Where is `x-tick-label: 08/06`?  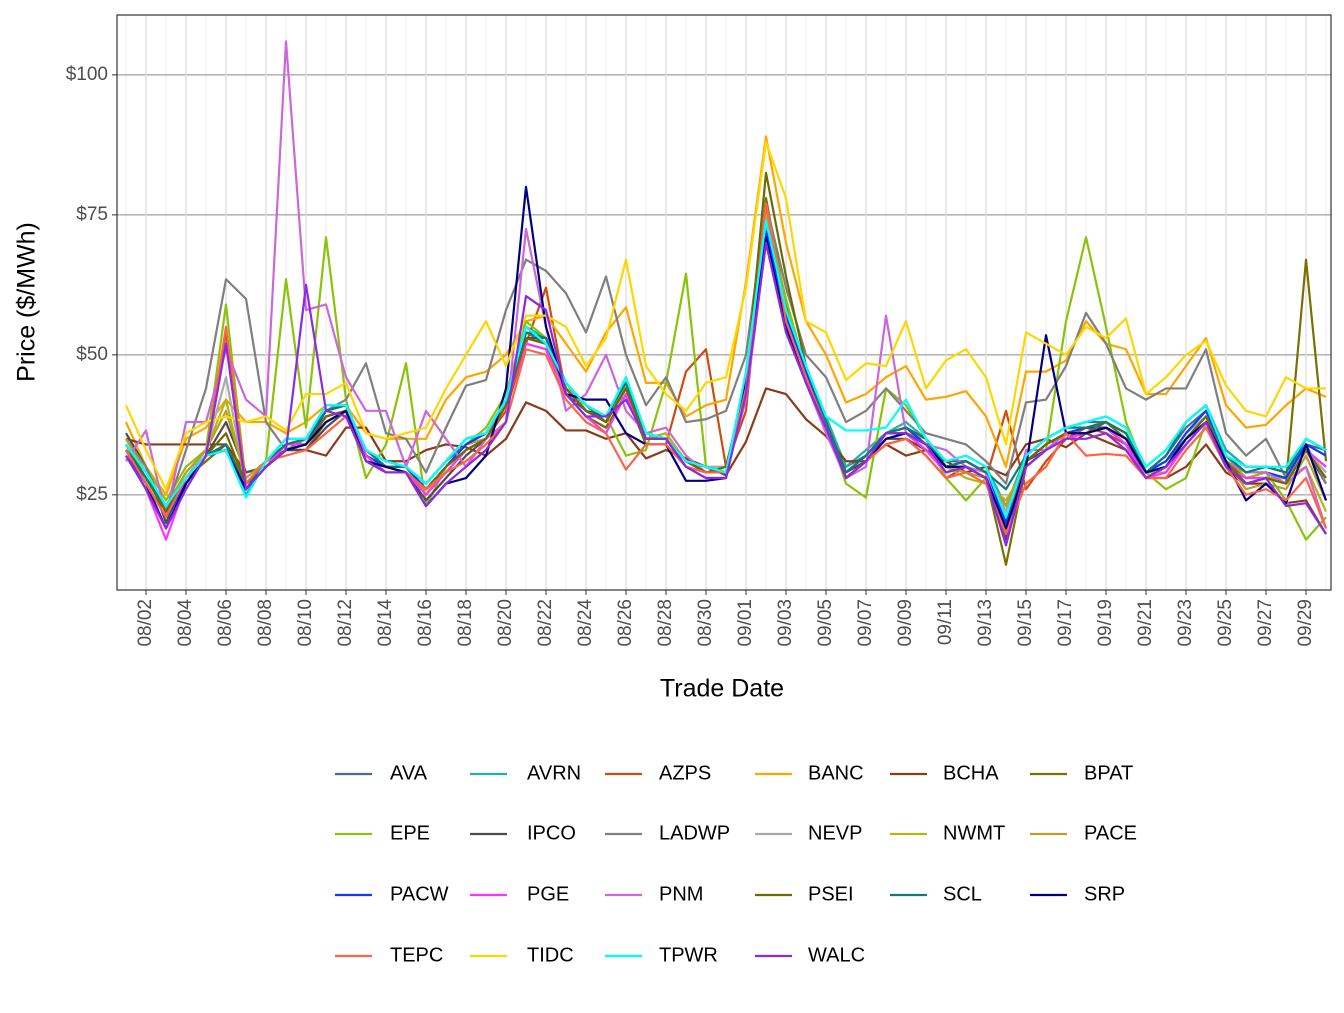 x-tick-label: 08/06 is located at coordinates (225, 623).